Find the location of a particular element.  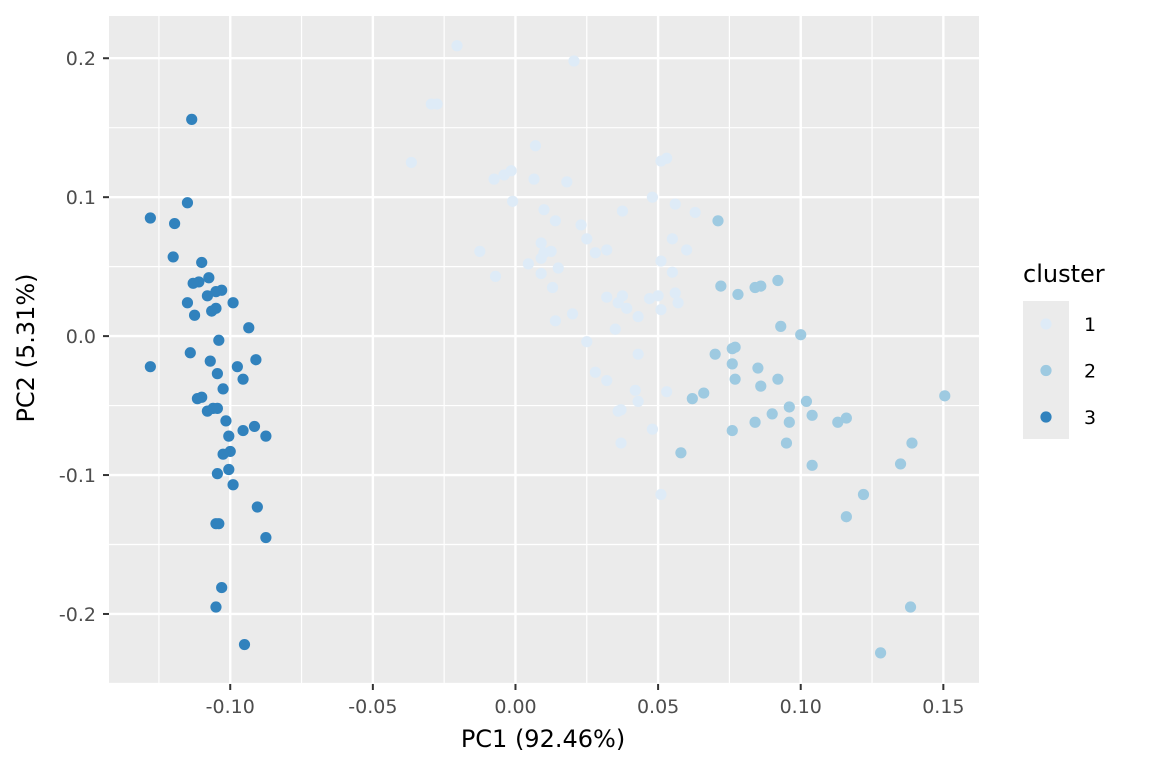

x-tick-label: -0.10 is located at coordinates (230, 707).